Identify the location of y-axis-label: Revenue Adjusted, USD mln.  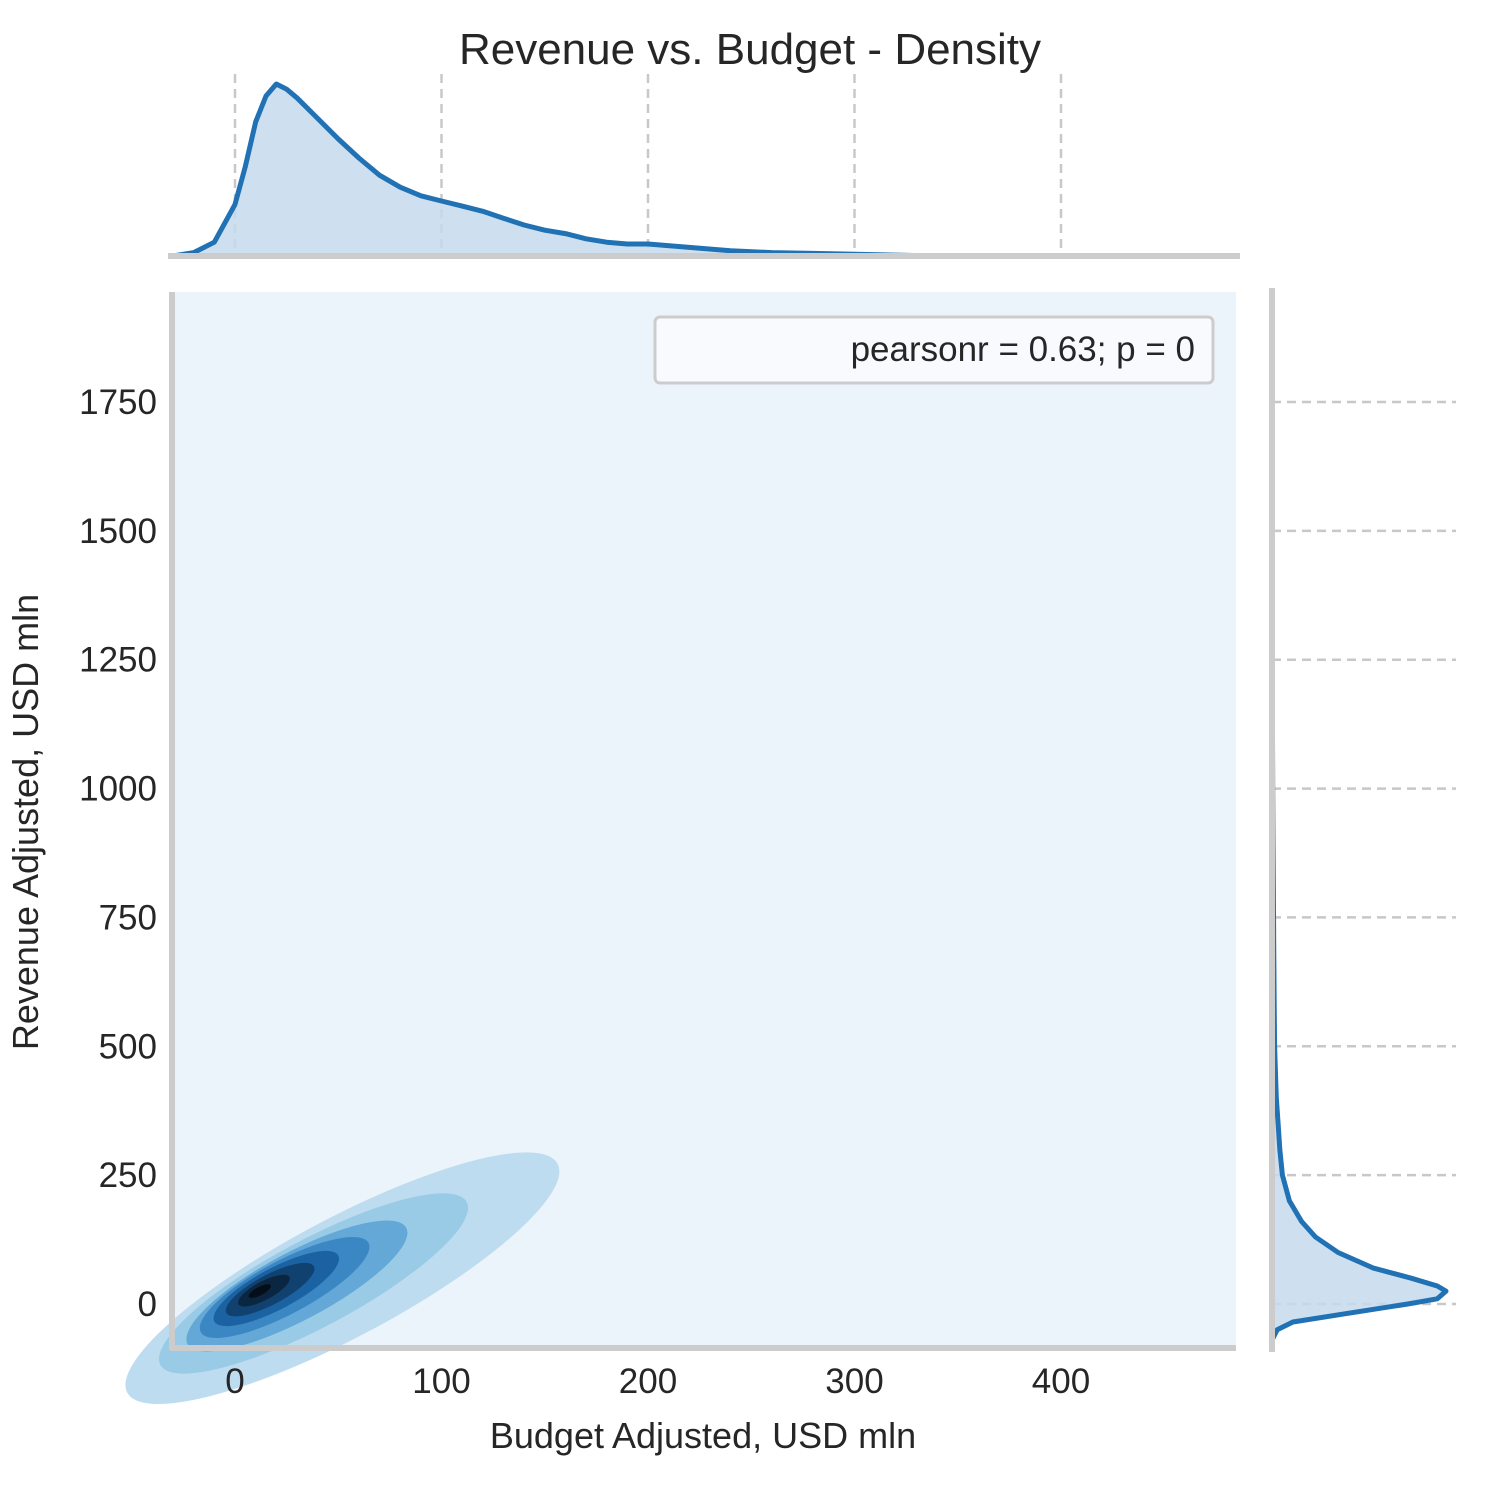
(25, 822).